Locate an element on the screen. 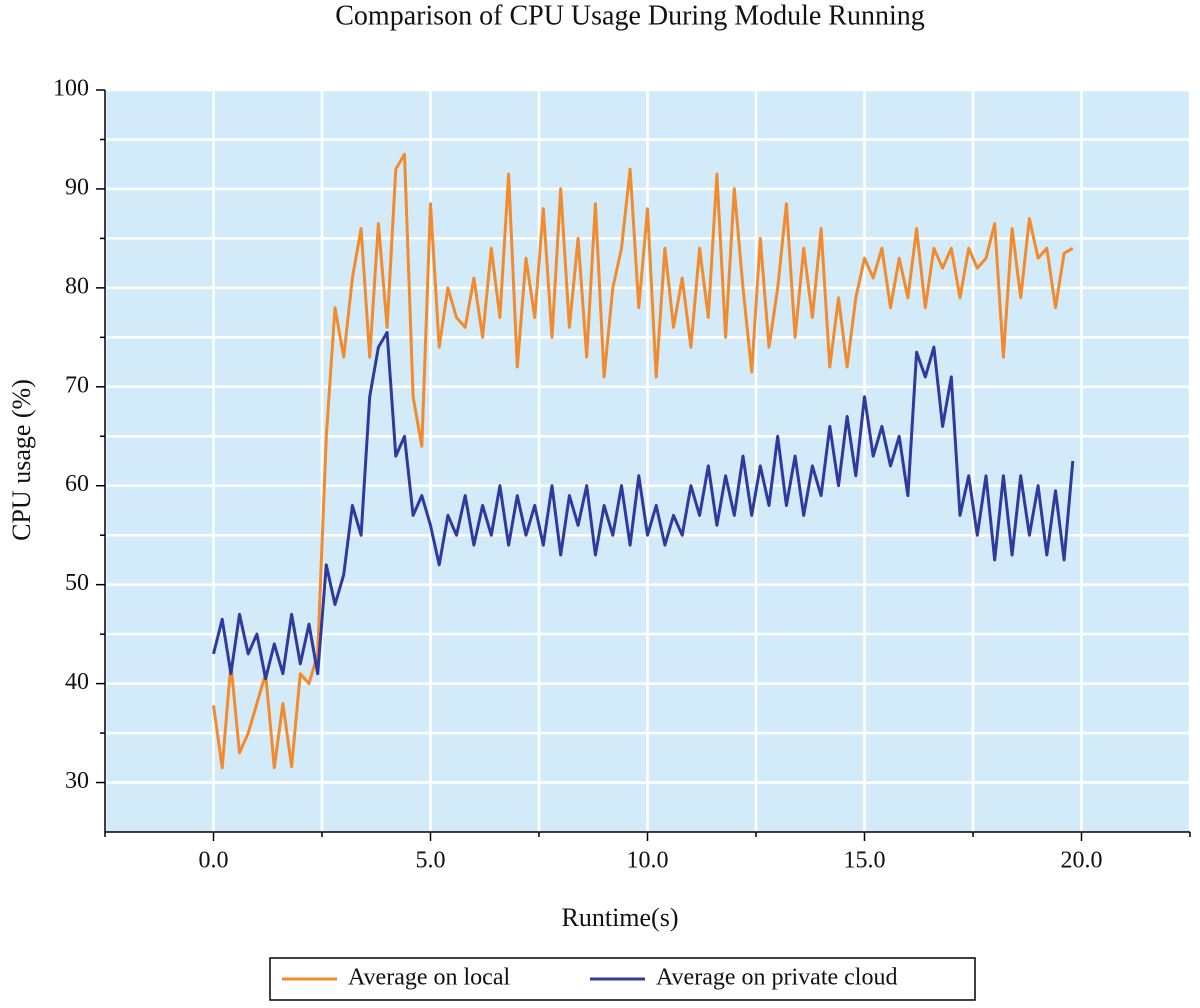 The width and height of the screenshot is (1200, 1008). y-tick-label: 60 is located at coordinates (77, 484).